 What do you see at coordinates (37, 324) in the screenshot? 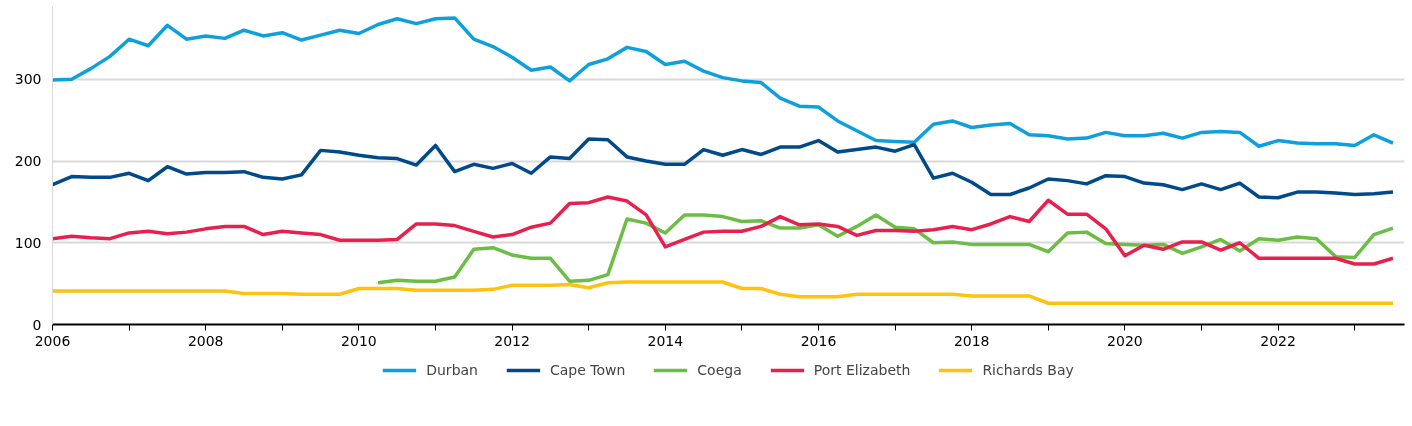
I see `y-tick-label: 0` at bounding box center [37, 324].